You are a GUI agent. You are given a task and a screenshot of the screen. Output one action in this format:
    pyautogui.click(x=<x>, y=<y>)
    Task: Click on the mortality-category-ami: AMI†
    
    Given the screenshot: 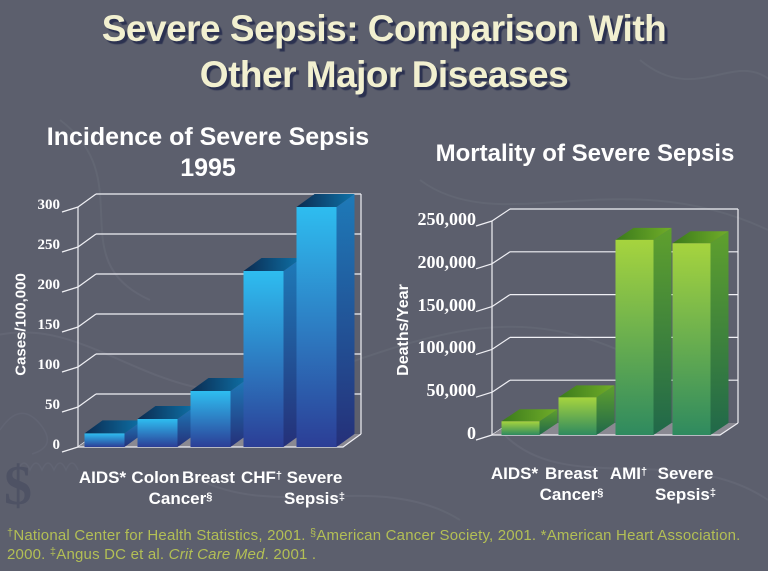 What is the action you would take?
    pyautogui.click(x=628, y=473)
    